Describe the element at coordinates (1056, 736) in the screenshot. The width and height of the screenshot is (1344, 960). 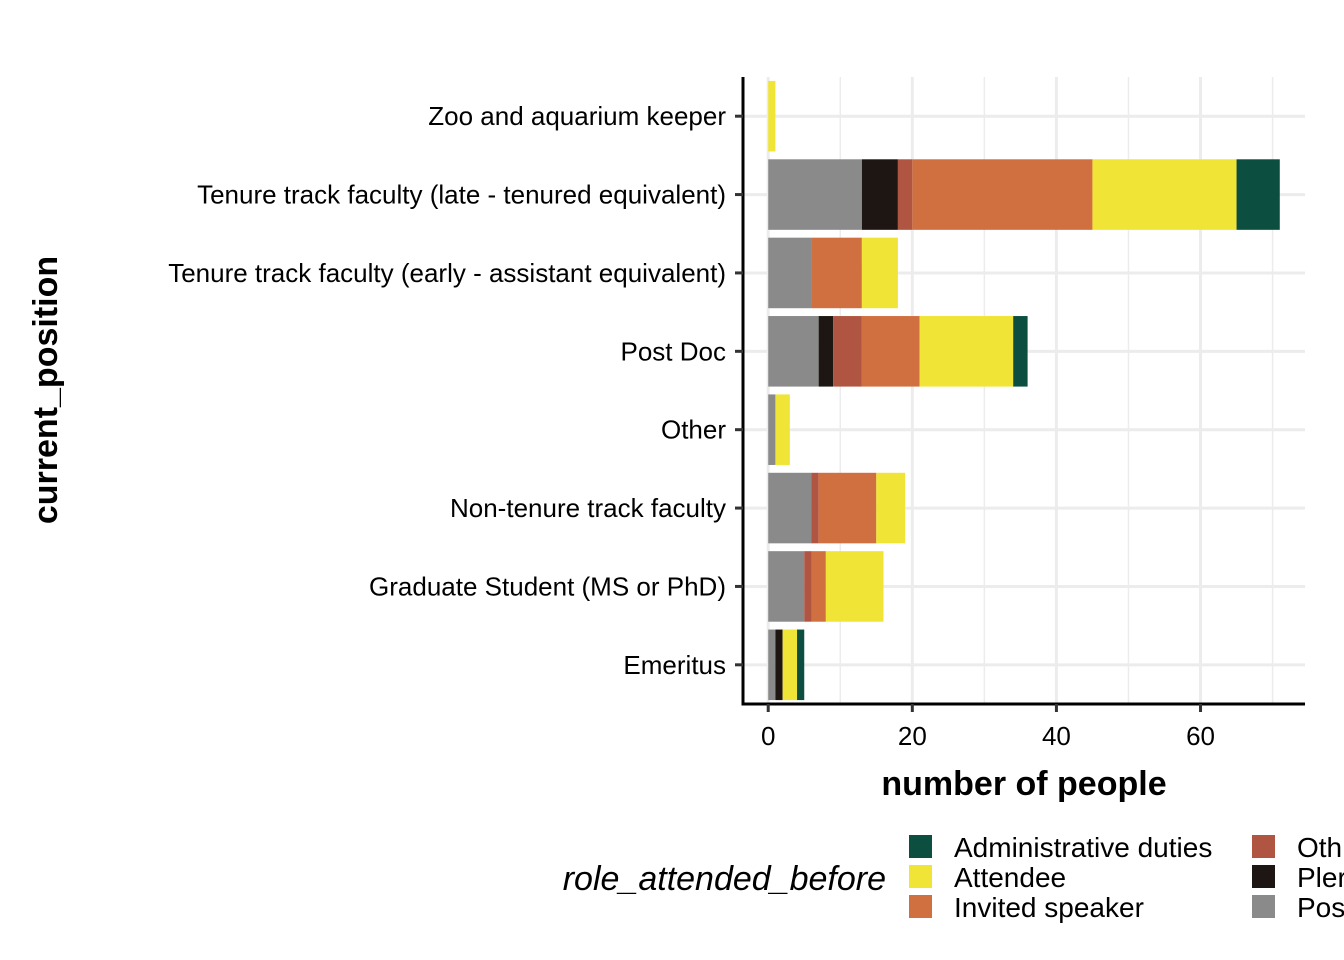
I see `x-tick-label-40: 40` at that location.